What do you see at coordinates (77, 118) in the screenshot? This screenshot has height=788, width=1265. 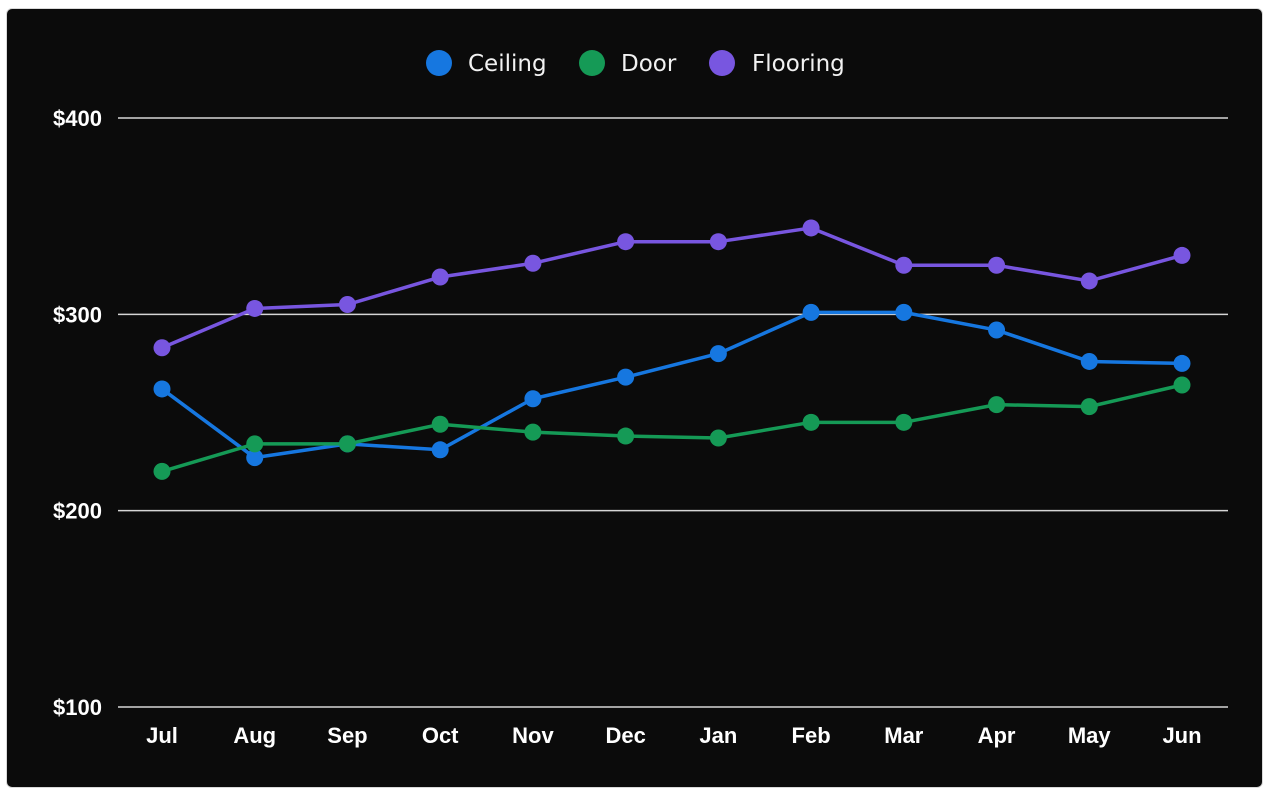 I see `y-tick-label: $400` at bounding box center [77, 118].